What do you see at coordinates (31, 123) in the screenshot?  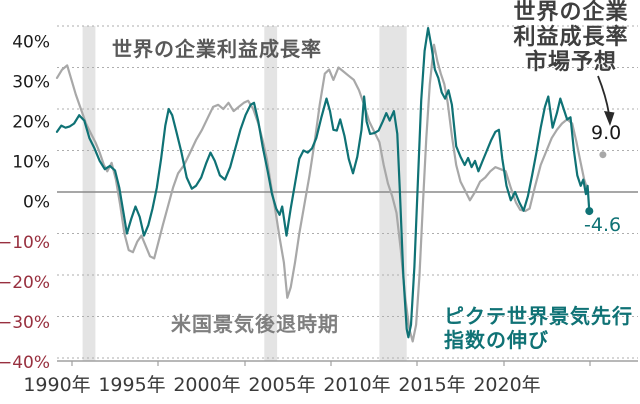 I see `y-tick-label: 20%` at bounding box center [31, 123].